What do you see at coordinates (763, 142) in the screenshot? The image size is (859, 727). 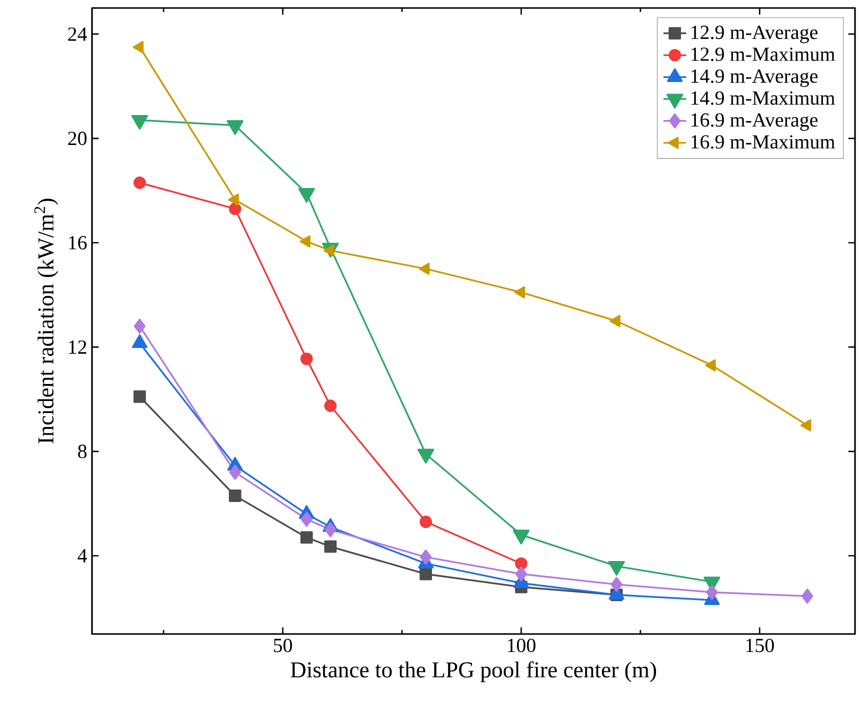 I see `legend-label: 16.9 m-Maximum` at bounding box center [763, 142].